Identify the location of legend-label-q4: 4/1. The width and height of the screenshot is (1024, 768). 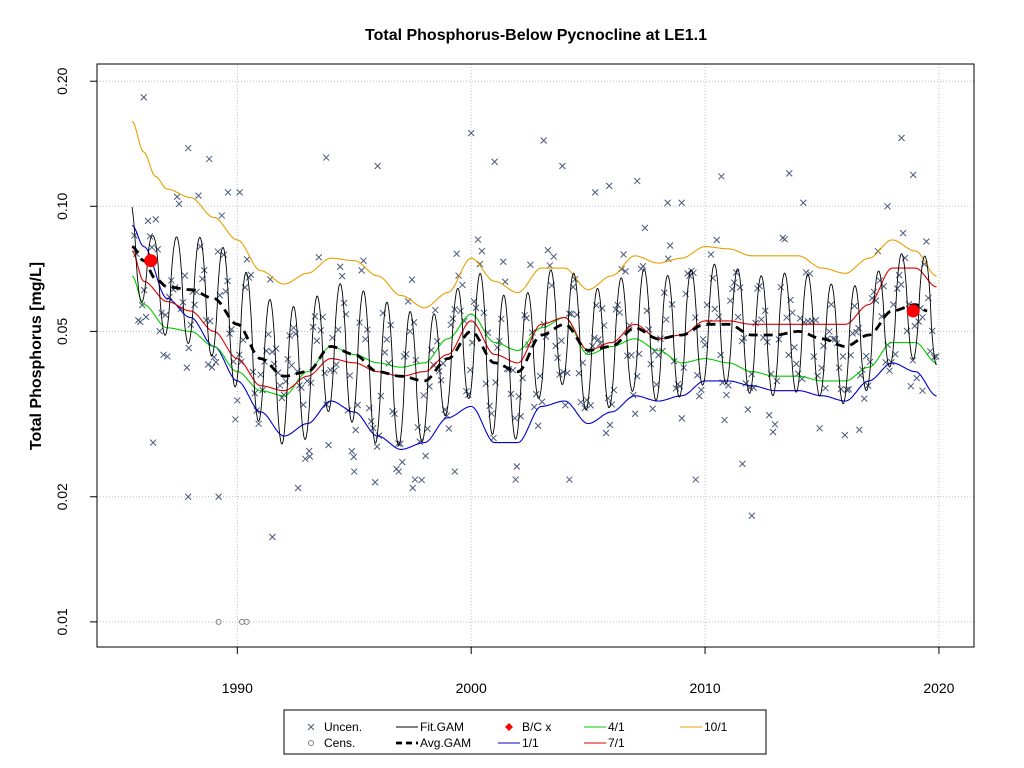
(616, 727).